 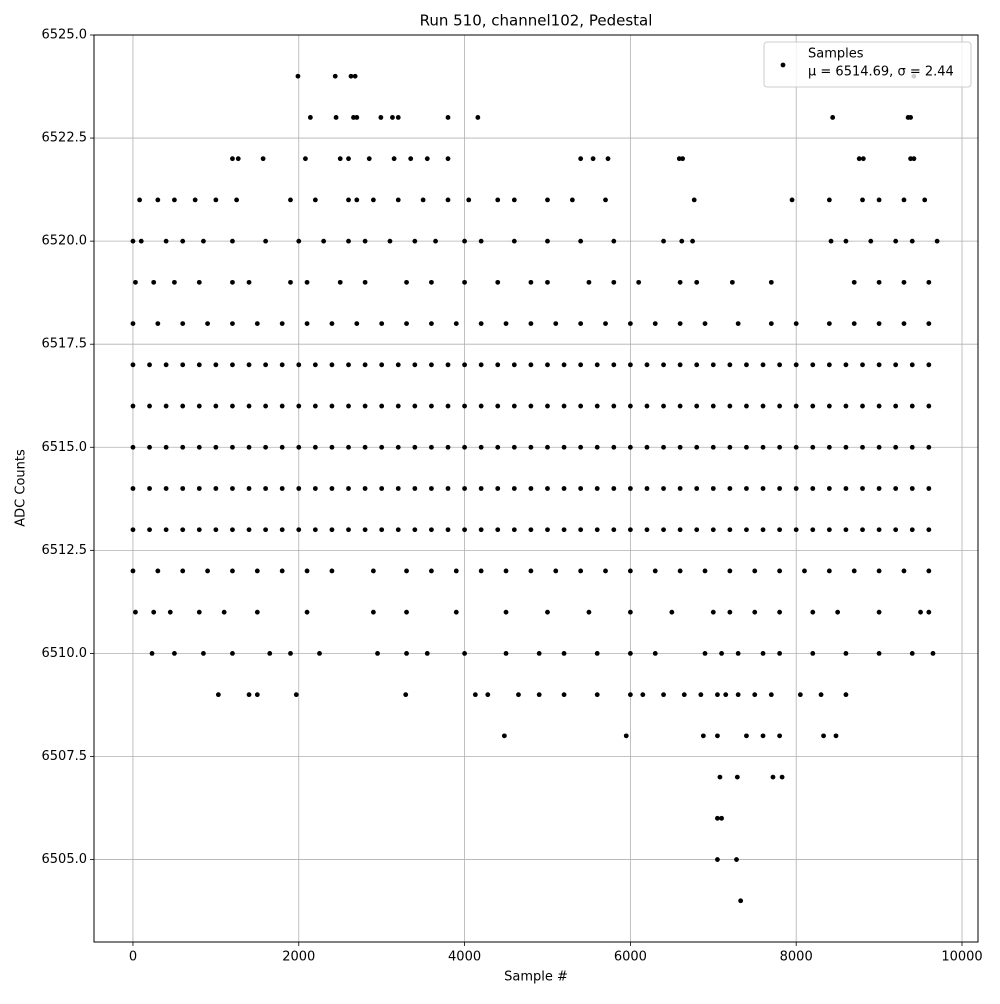 I want to click on x-tick-label: 8000, so click(x=796, y=957).